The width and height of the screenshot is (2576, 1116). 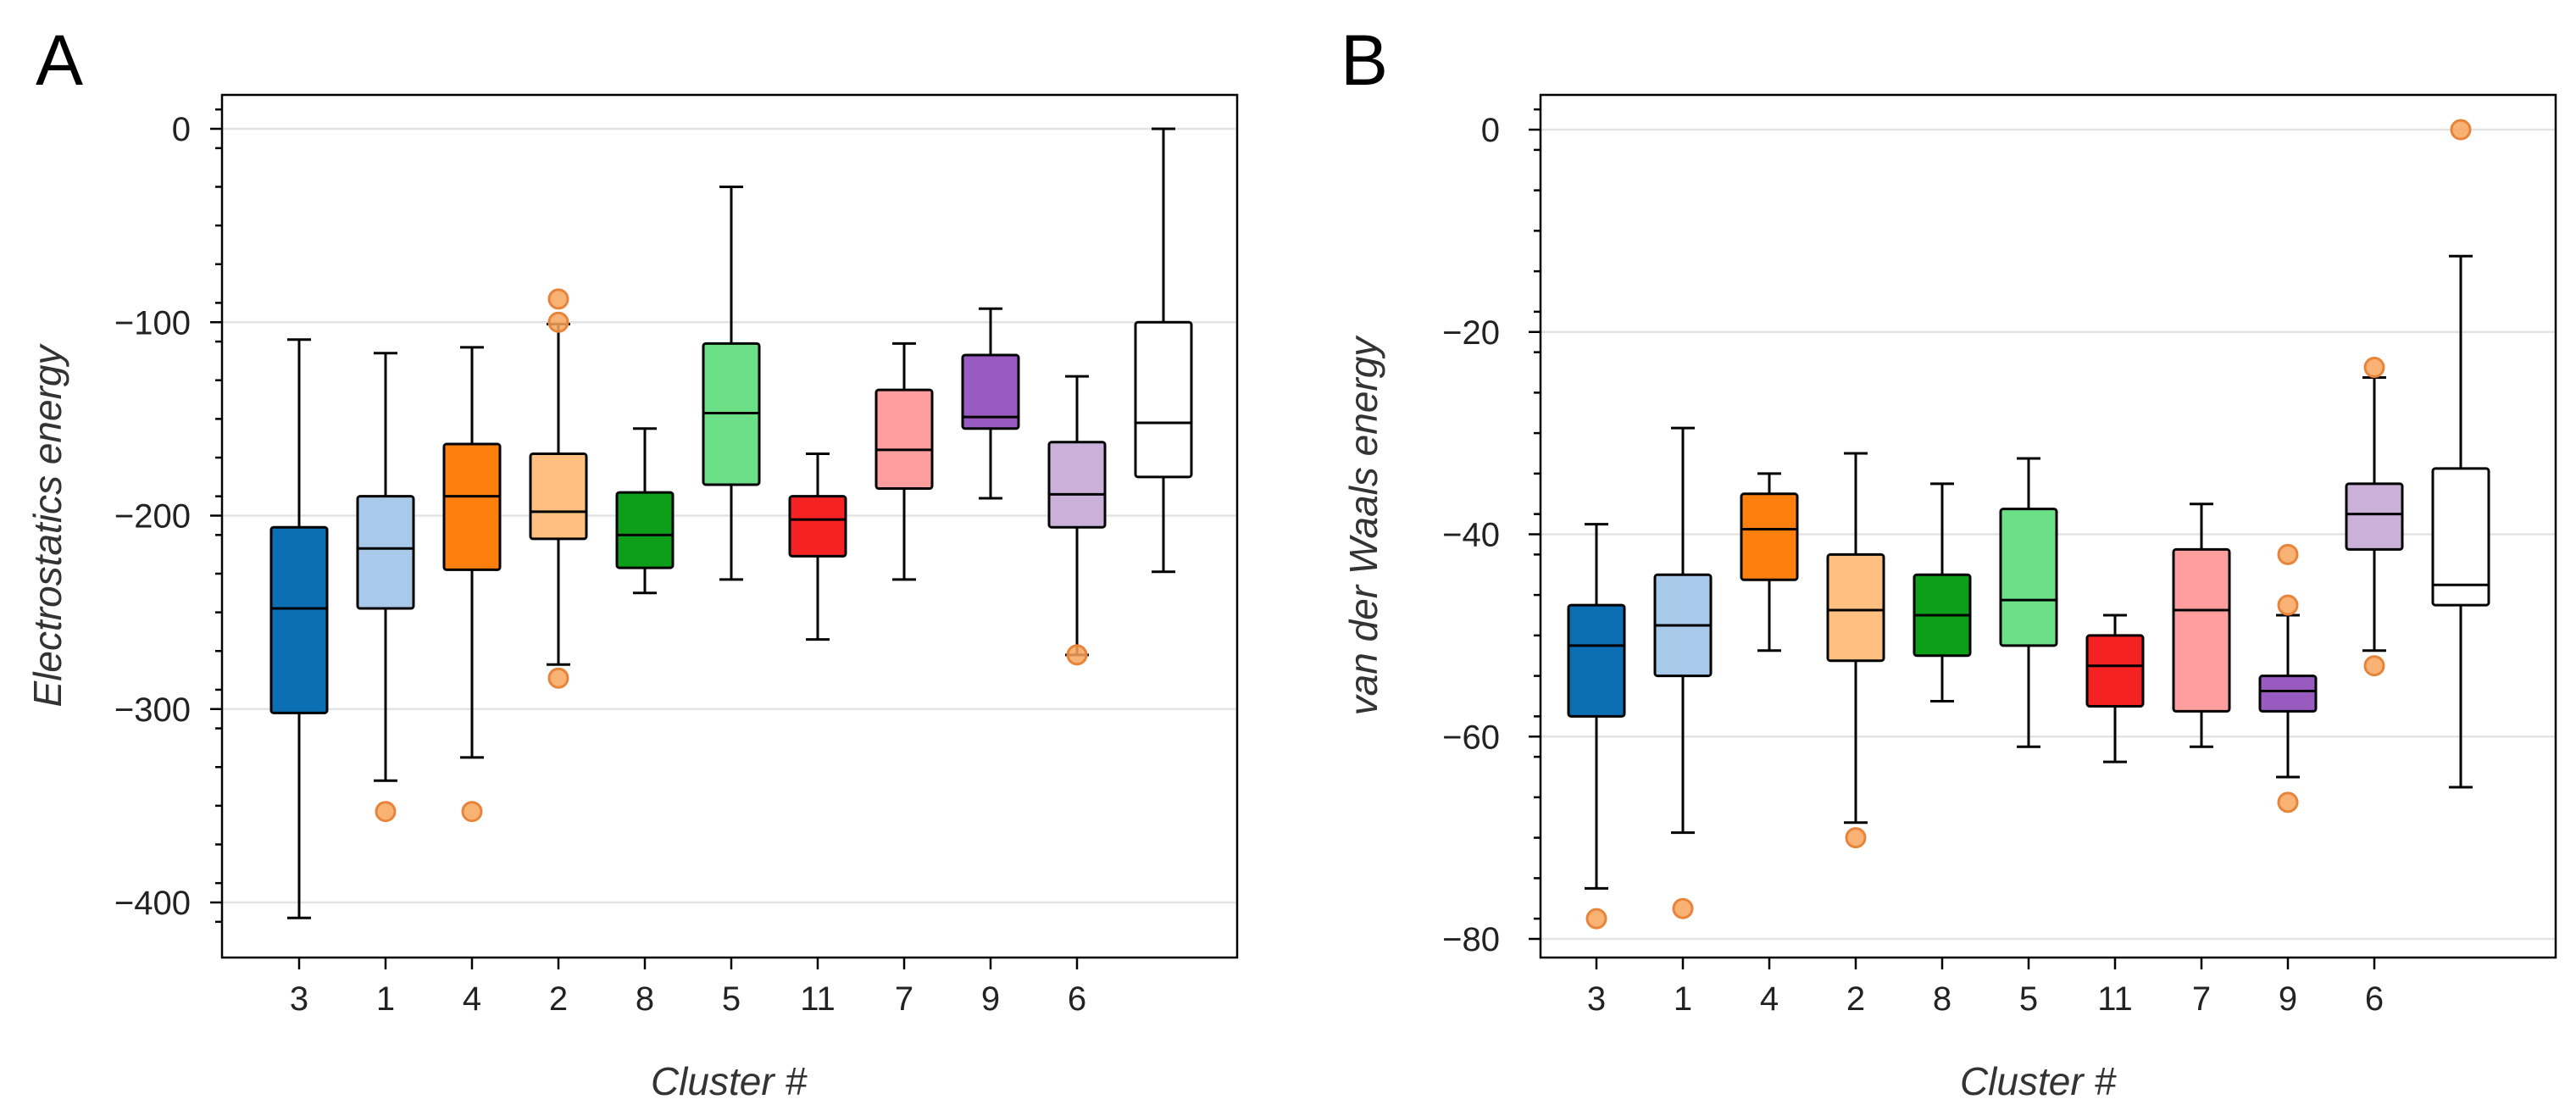 I want to click on y-tick-label: −80, so click(x=1471, y=940).